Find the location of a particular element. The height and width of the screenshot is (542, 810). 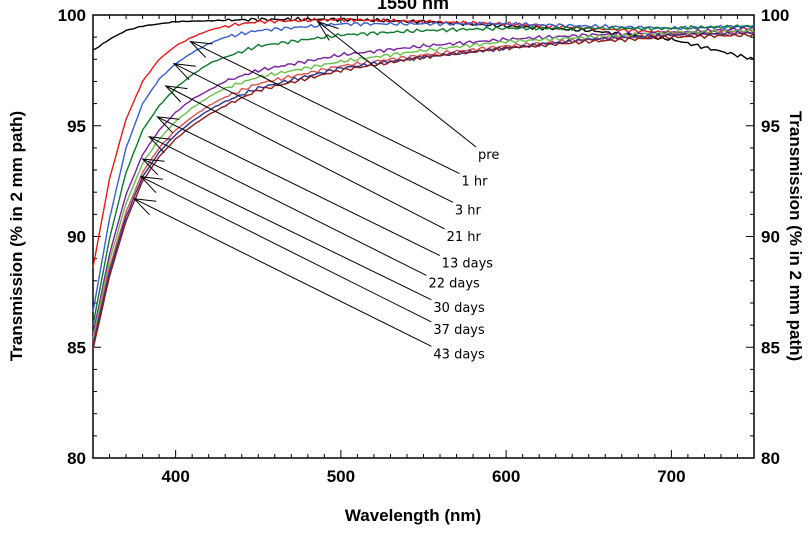

y-axis-title-right: Transmission (% in 2 mm path) is located at coordinates (795, 236).